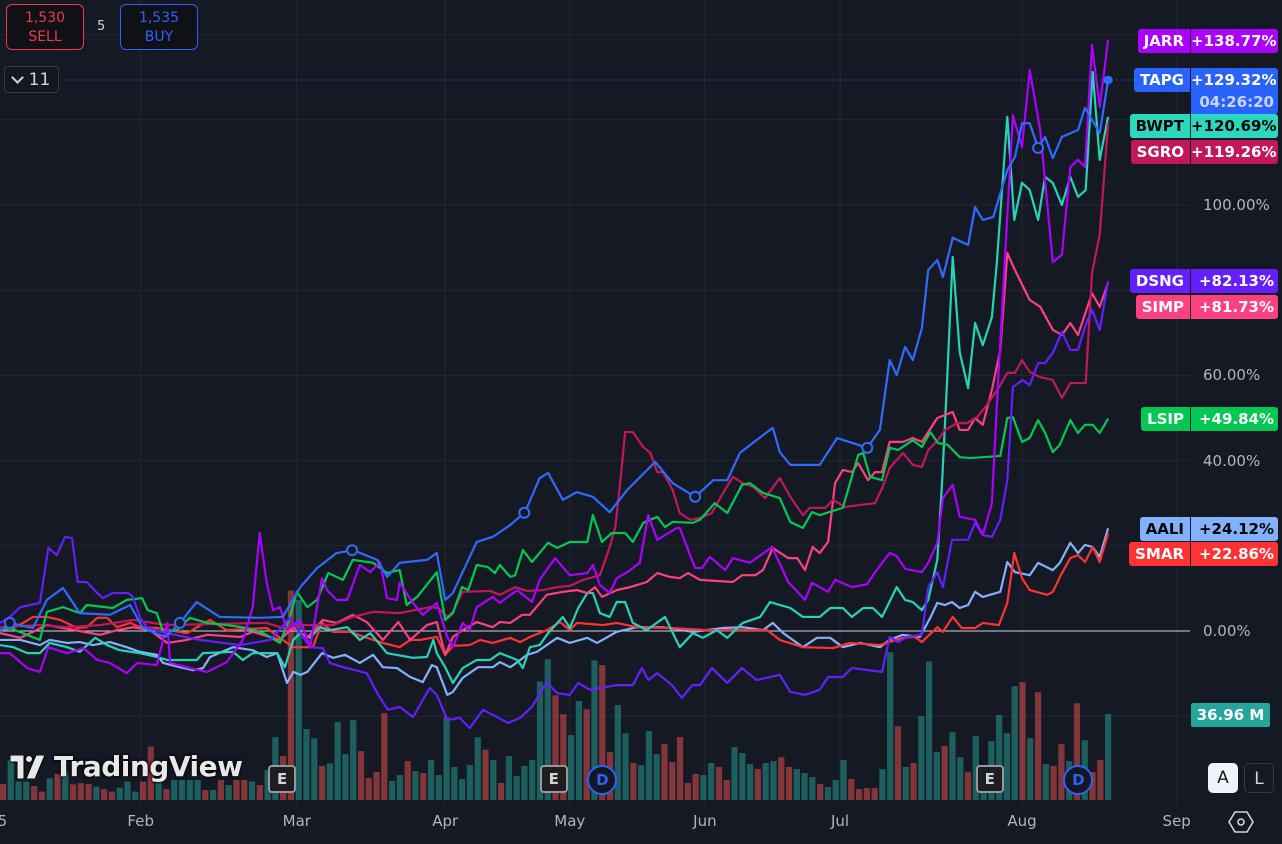 The width and height of the screenshot is (1282, 844). I want to click on buy-button: 1,535 BUY, so click(159, 27).